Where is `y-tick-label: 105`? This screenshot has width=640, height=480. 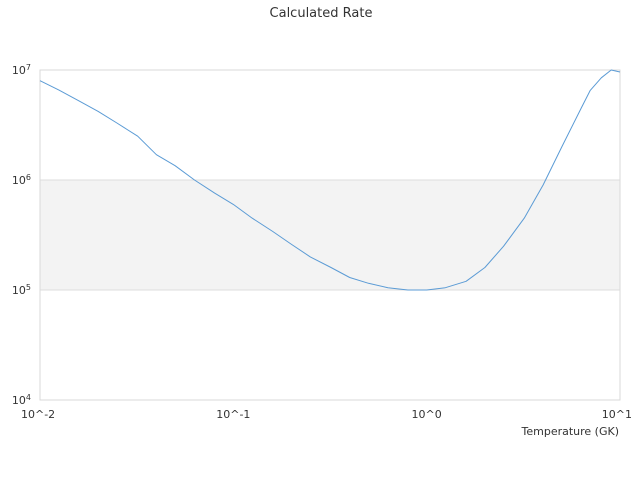
y-tick-label: 105 is located at coordinates (21, 290).